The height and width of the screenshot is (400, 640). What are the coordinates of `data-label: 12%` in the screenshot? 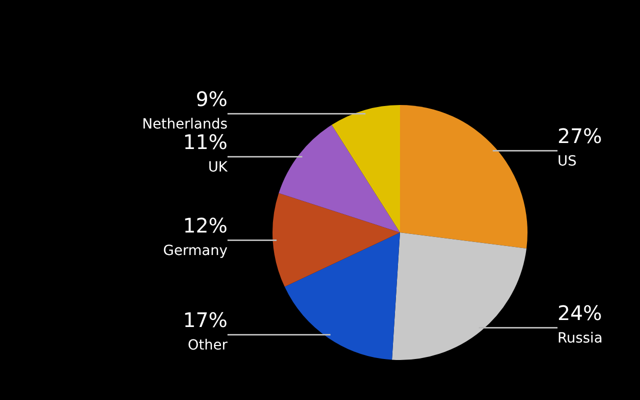 It's located at (205, 225).